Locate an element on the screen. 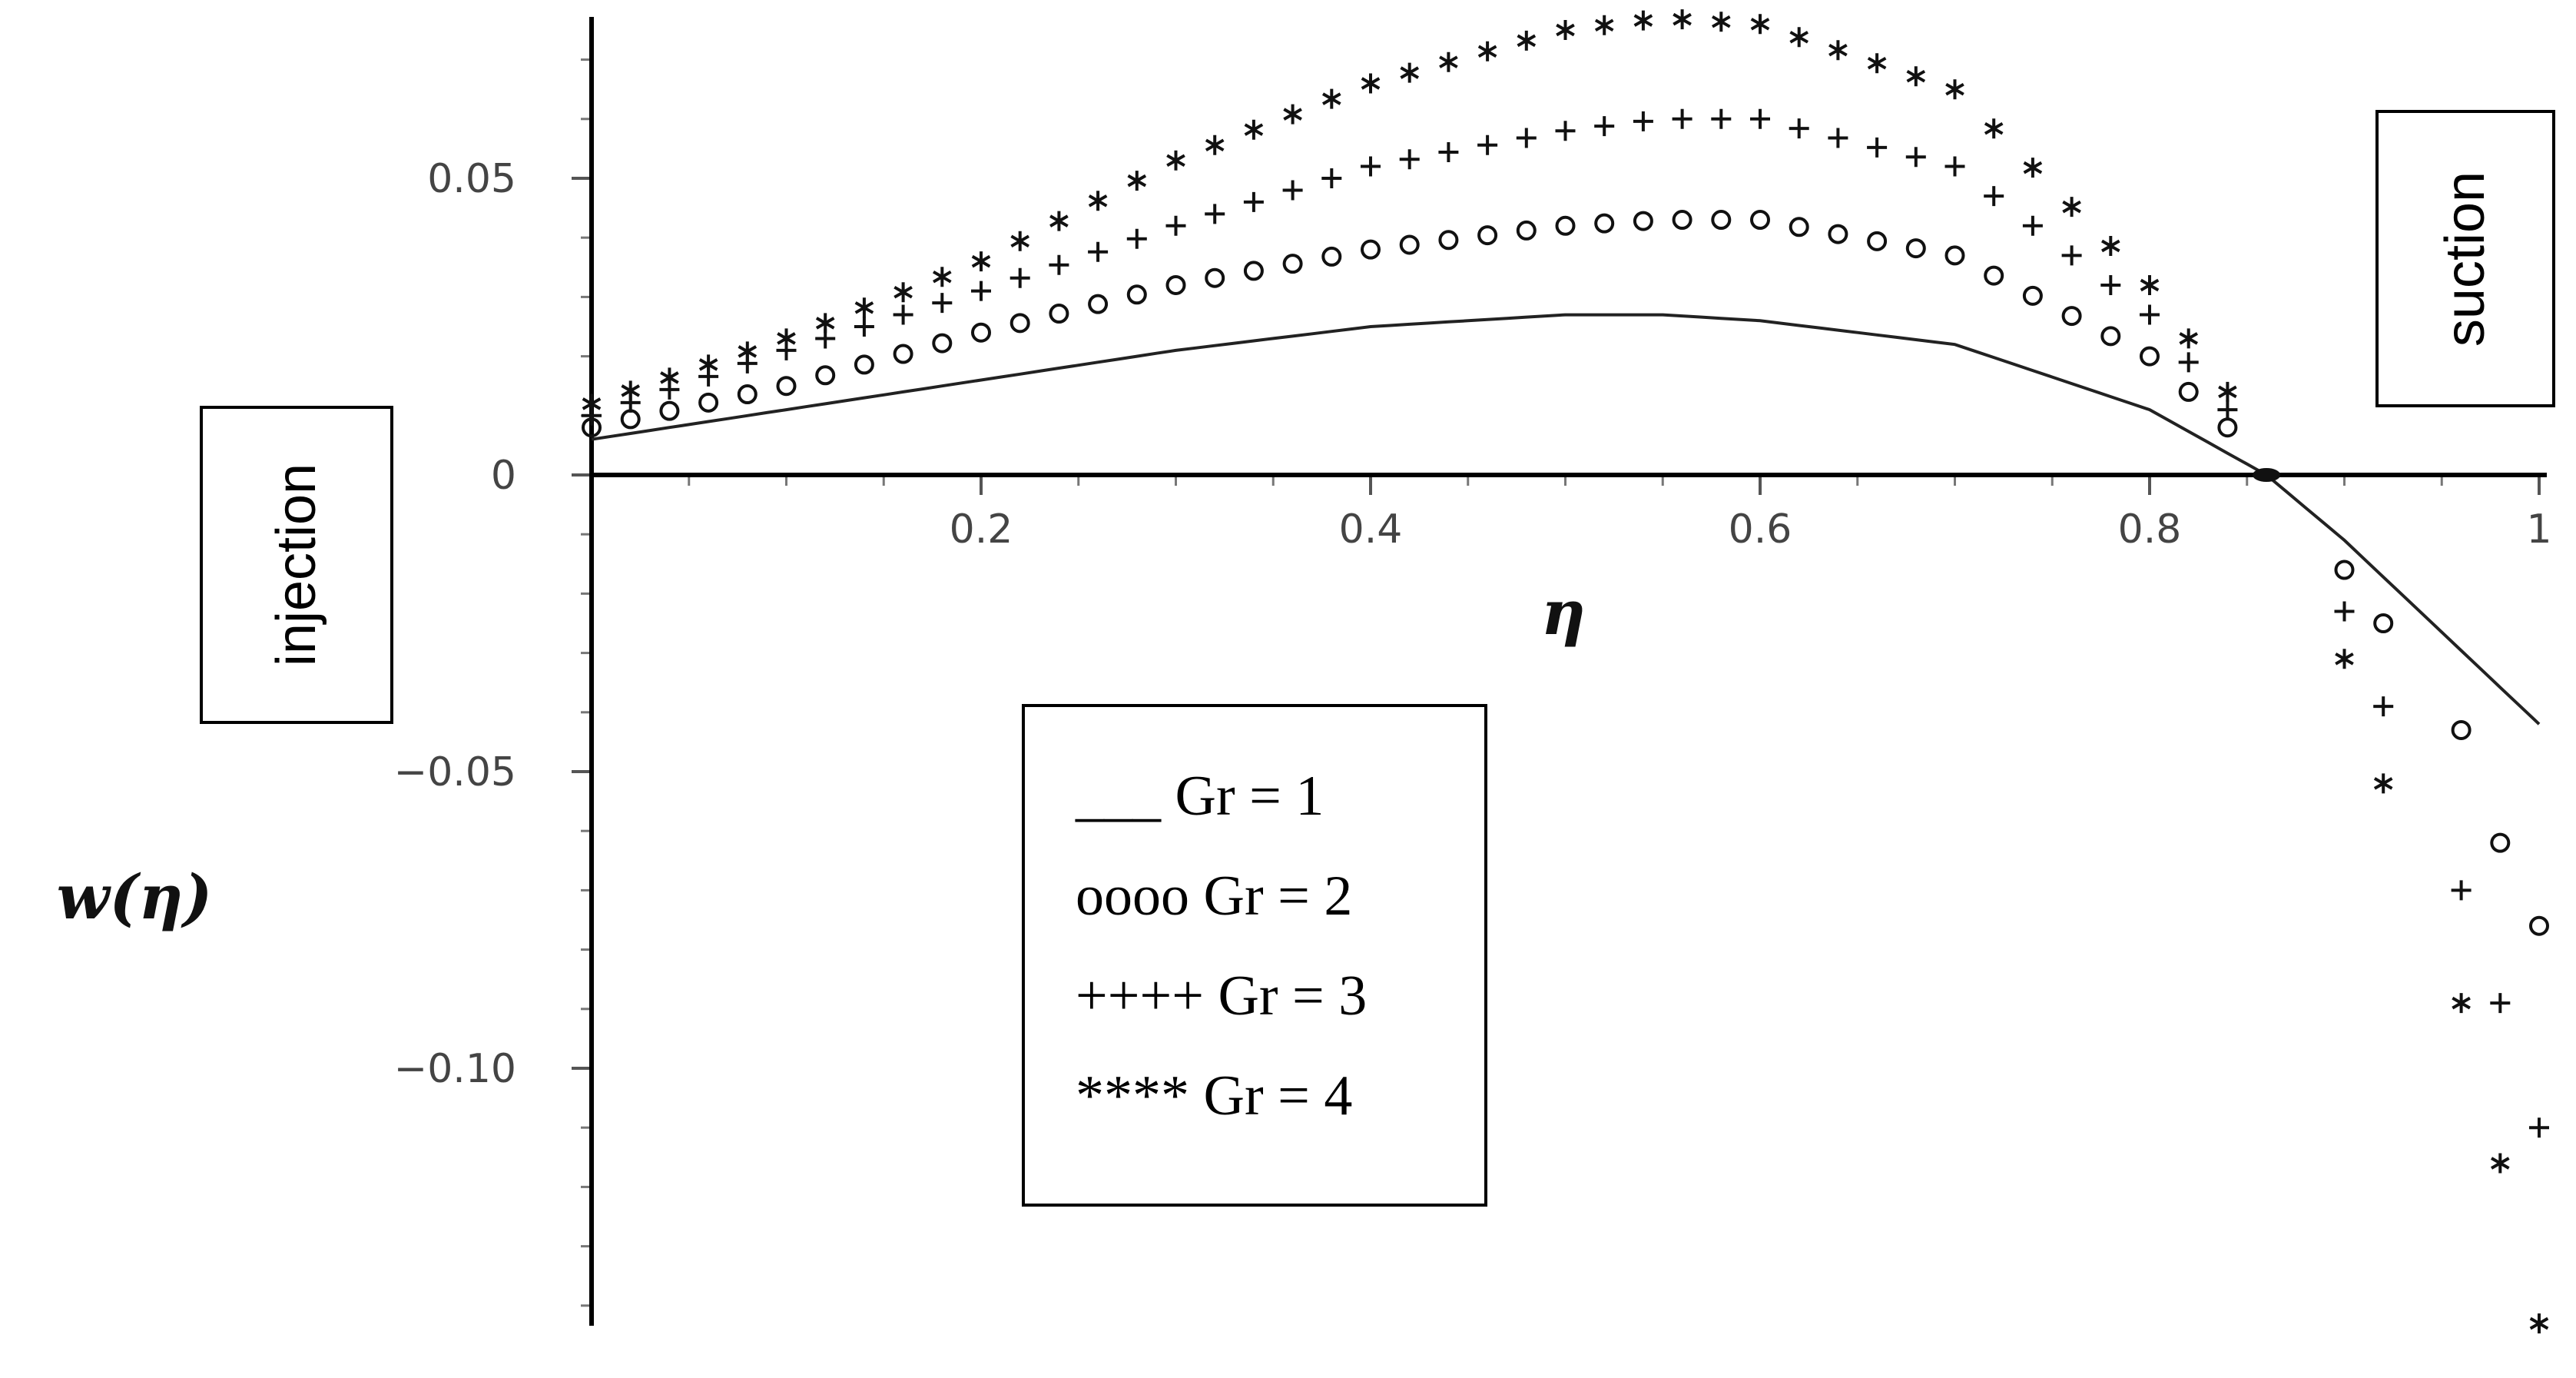  suction-label: suction is located at coordinates (2465, 259).